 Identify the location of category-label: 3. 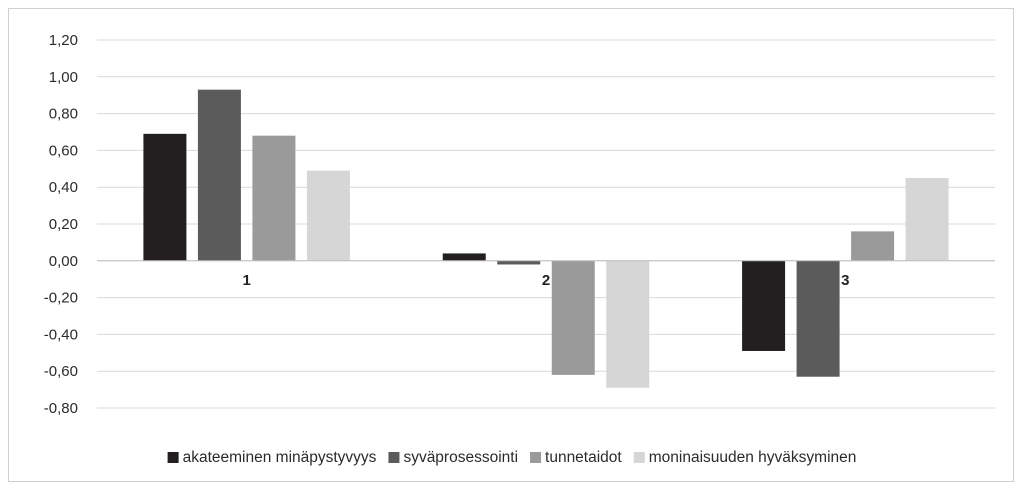
(845, 280).